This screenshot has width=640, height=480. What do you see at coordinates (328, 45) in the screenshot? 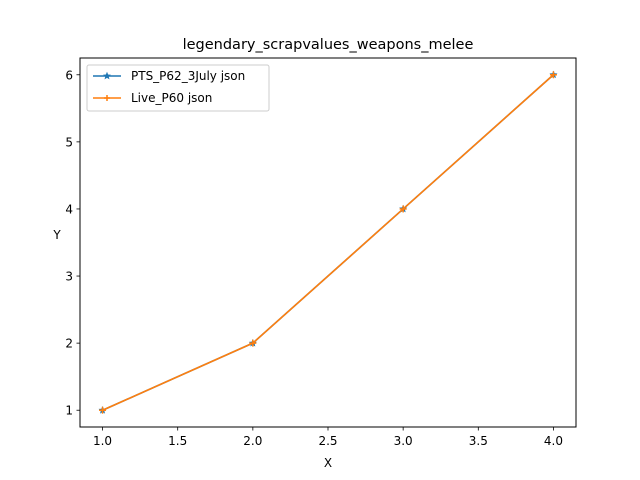
I see `chart-title: legendary_scrapvalues_weapons_melee` at bounding box center [328, 45].